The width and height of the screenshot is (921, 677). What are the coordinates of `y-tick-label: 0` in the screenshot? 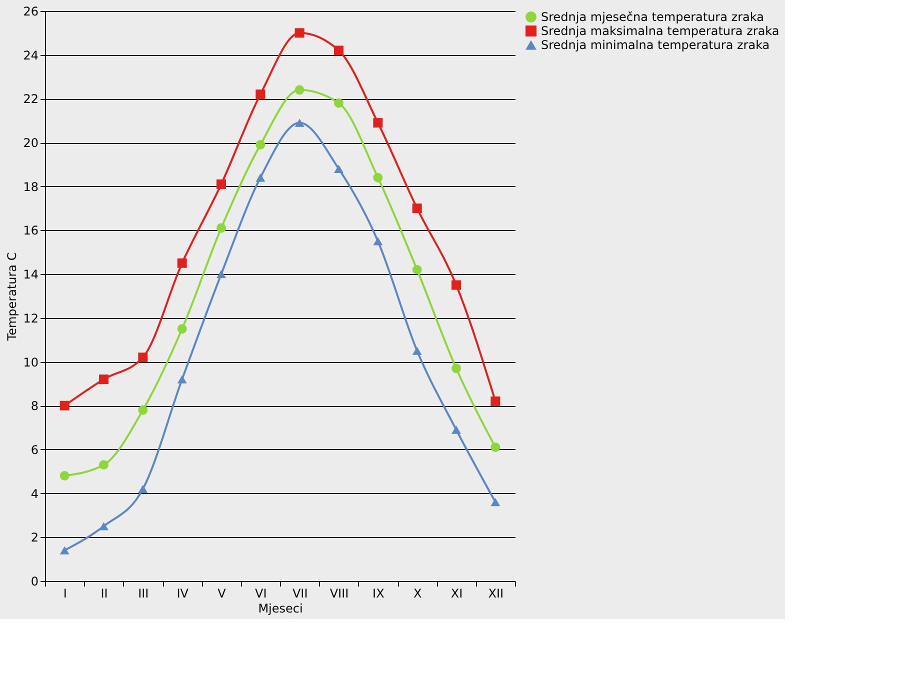 It's located at (34, 581).